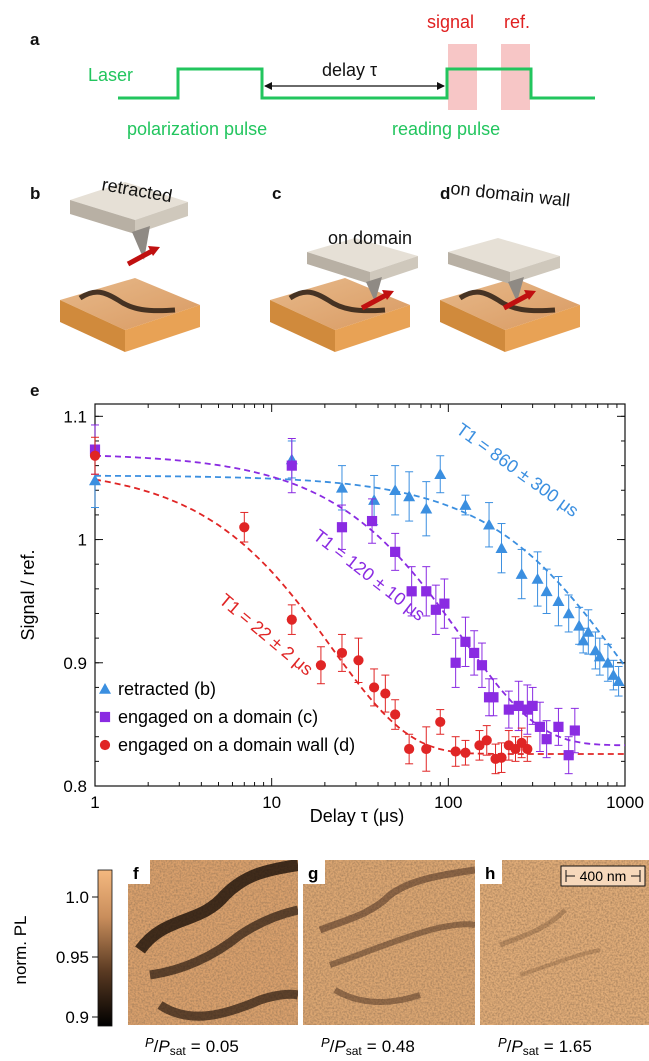  Describe the element at coordinates (445, 193) in the screenshot. I see `panel-d-letter: d` at that location.